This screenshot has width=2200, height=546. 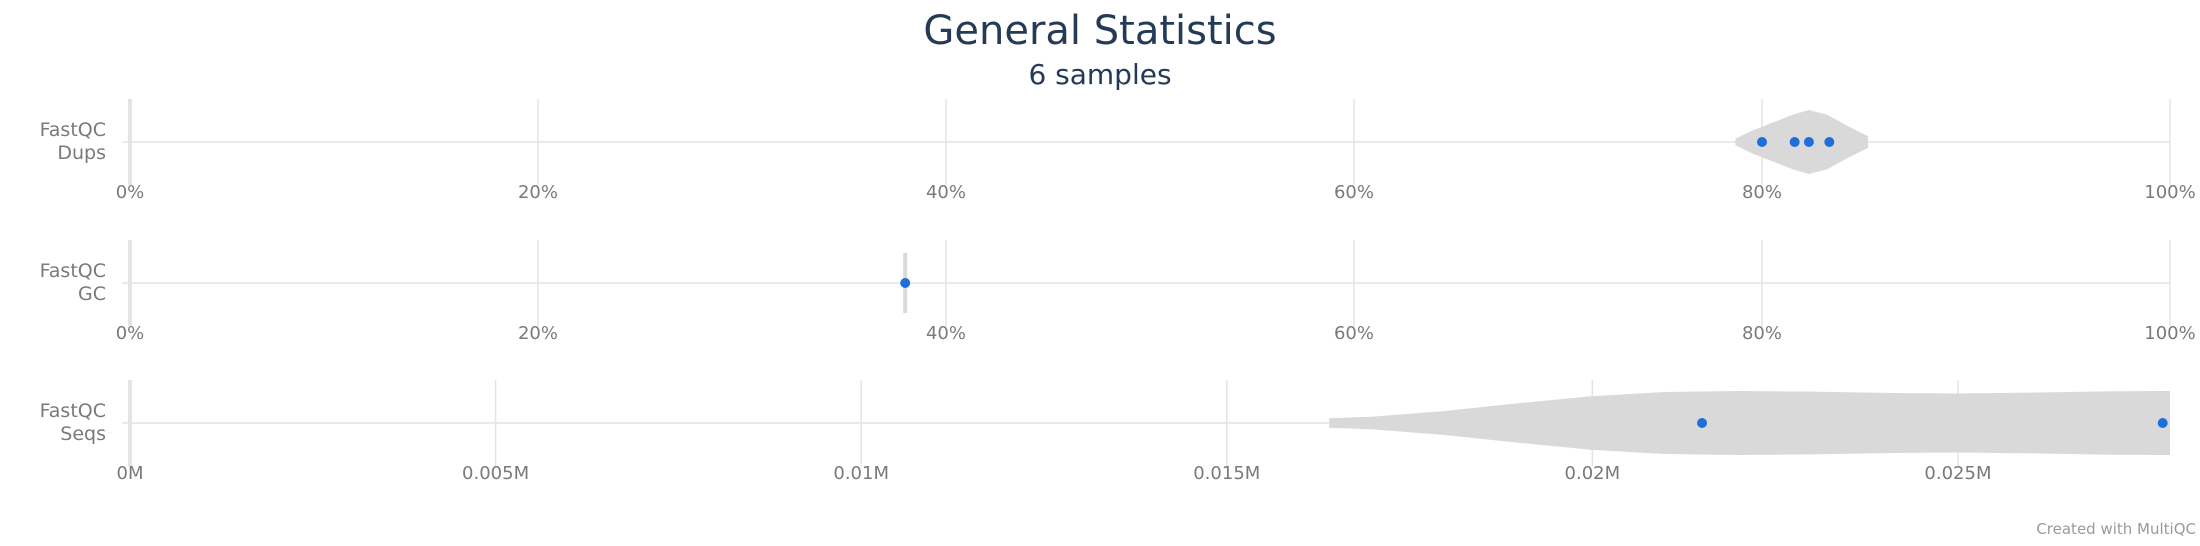 What do you see at coordinates (83, 434) in the screenshot?
I see `row-label: Seqs` at bounding box center [83, 434].